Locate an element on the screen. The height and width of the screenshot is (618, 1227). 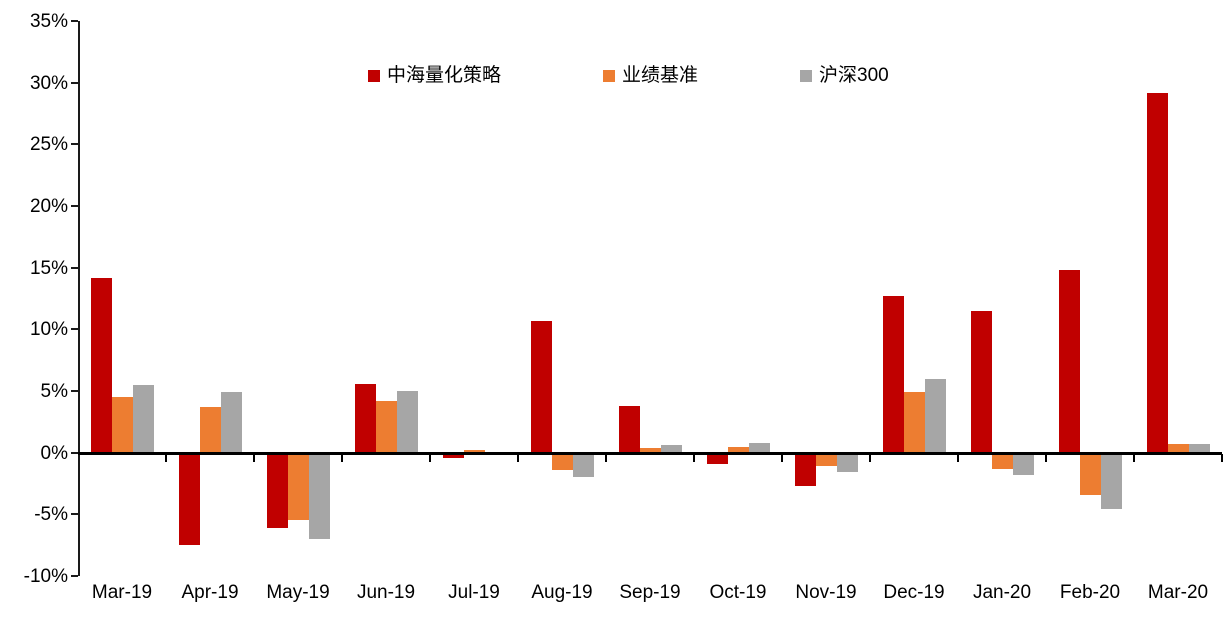
x-axis-label: Jan-20 is located at coordinates (1002, 592).